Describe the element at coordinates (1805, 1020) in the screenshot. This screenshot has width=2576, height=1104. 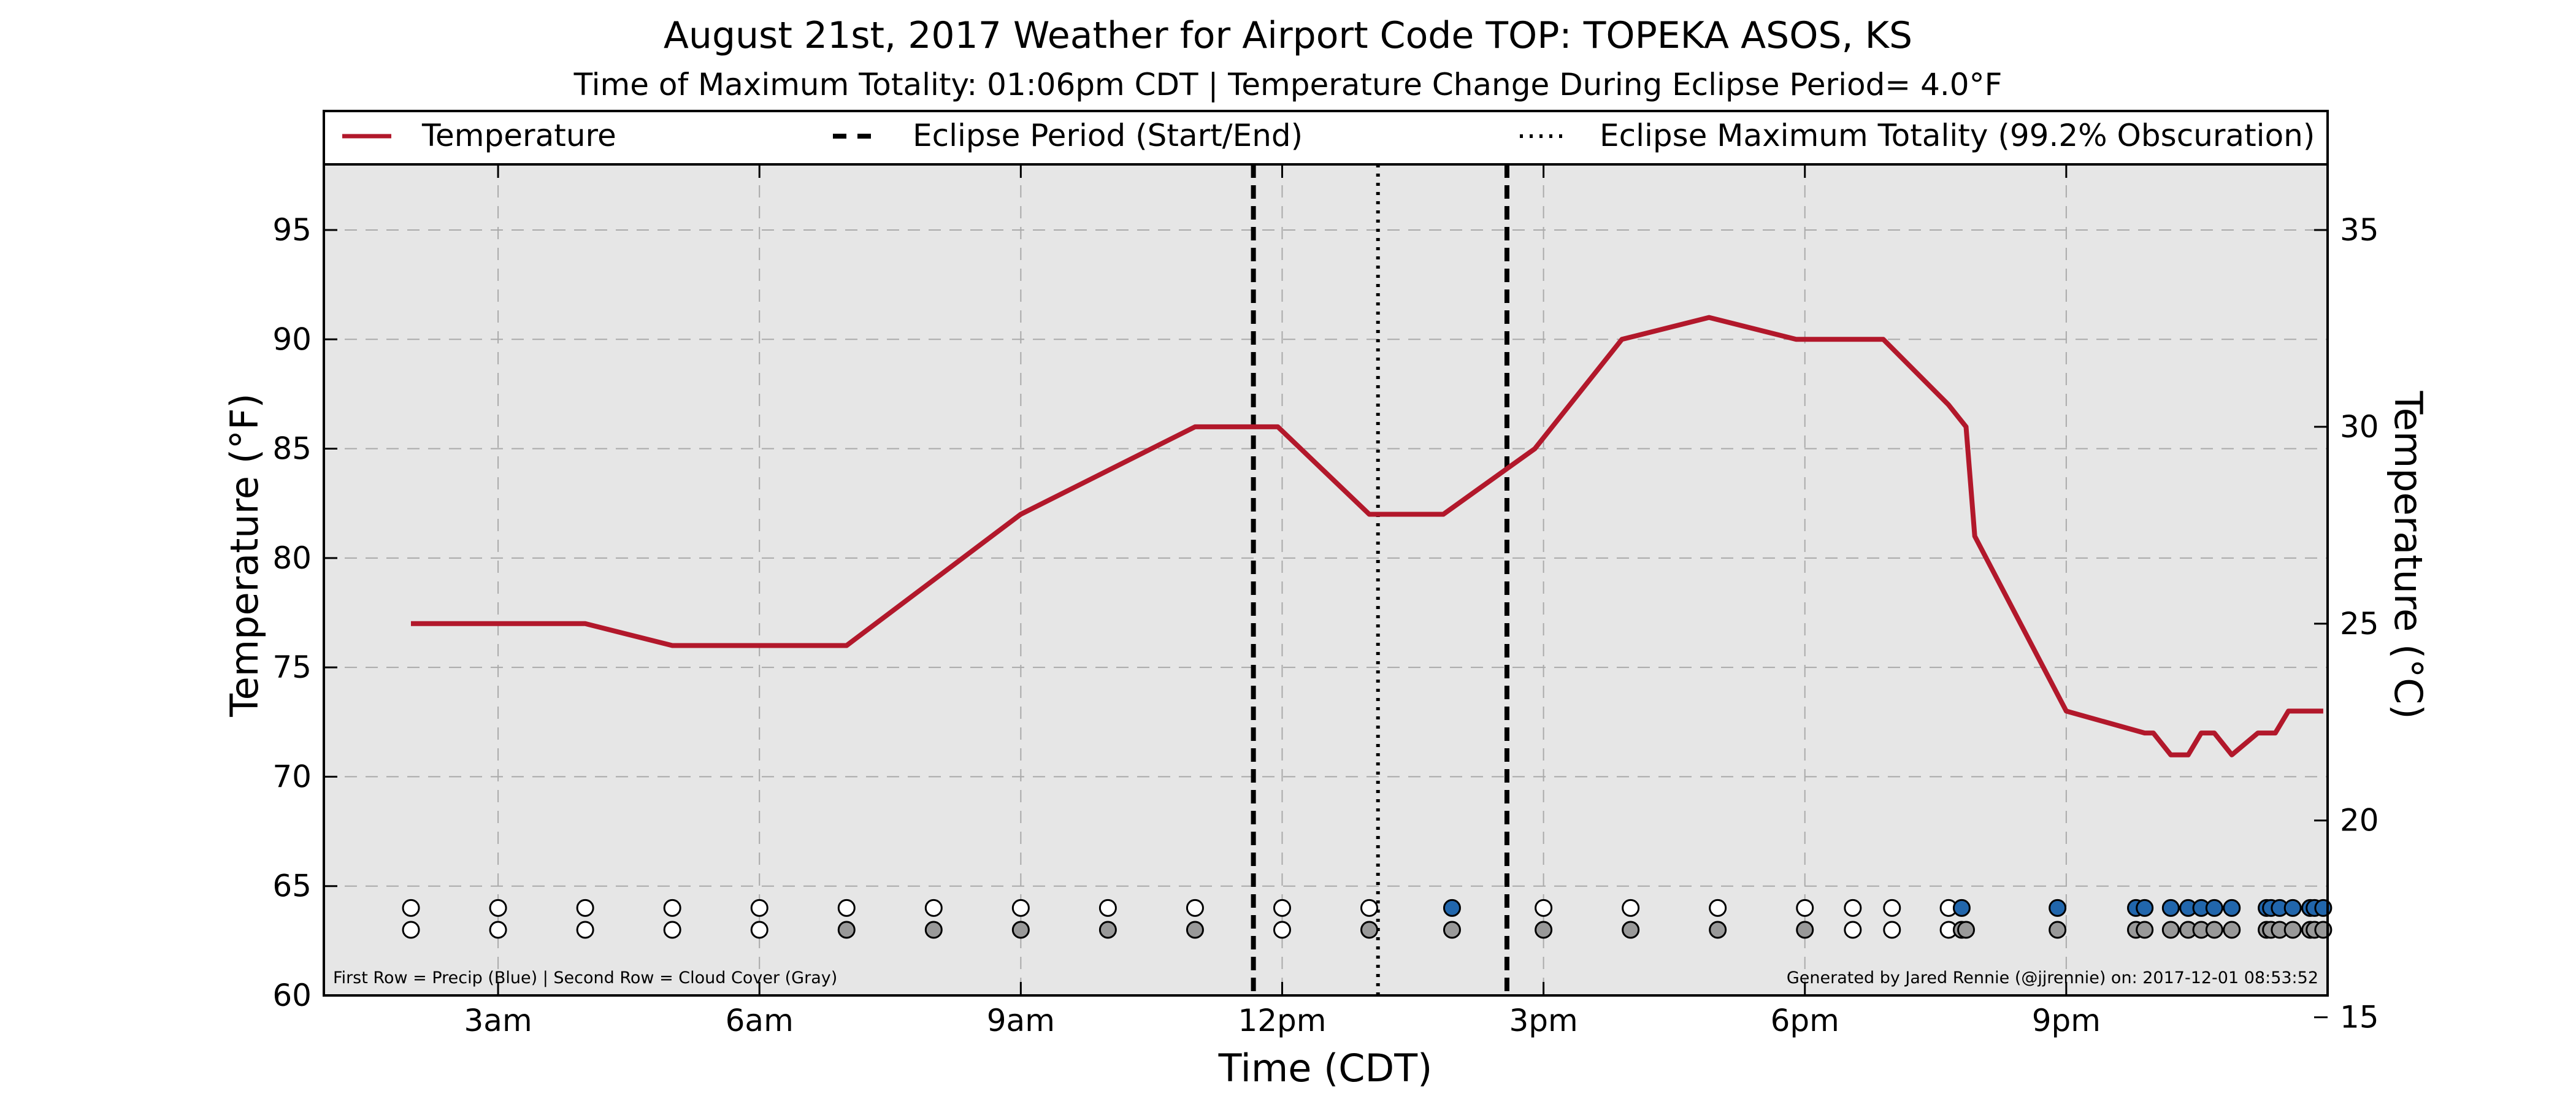
I see `x-tick-label: 6pm` at that location.